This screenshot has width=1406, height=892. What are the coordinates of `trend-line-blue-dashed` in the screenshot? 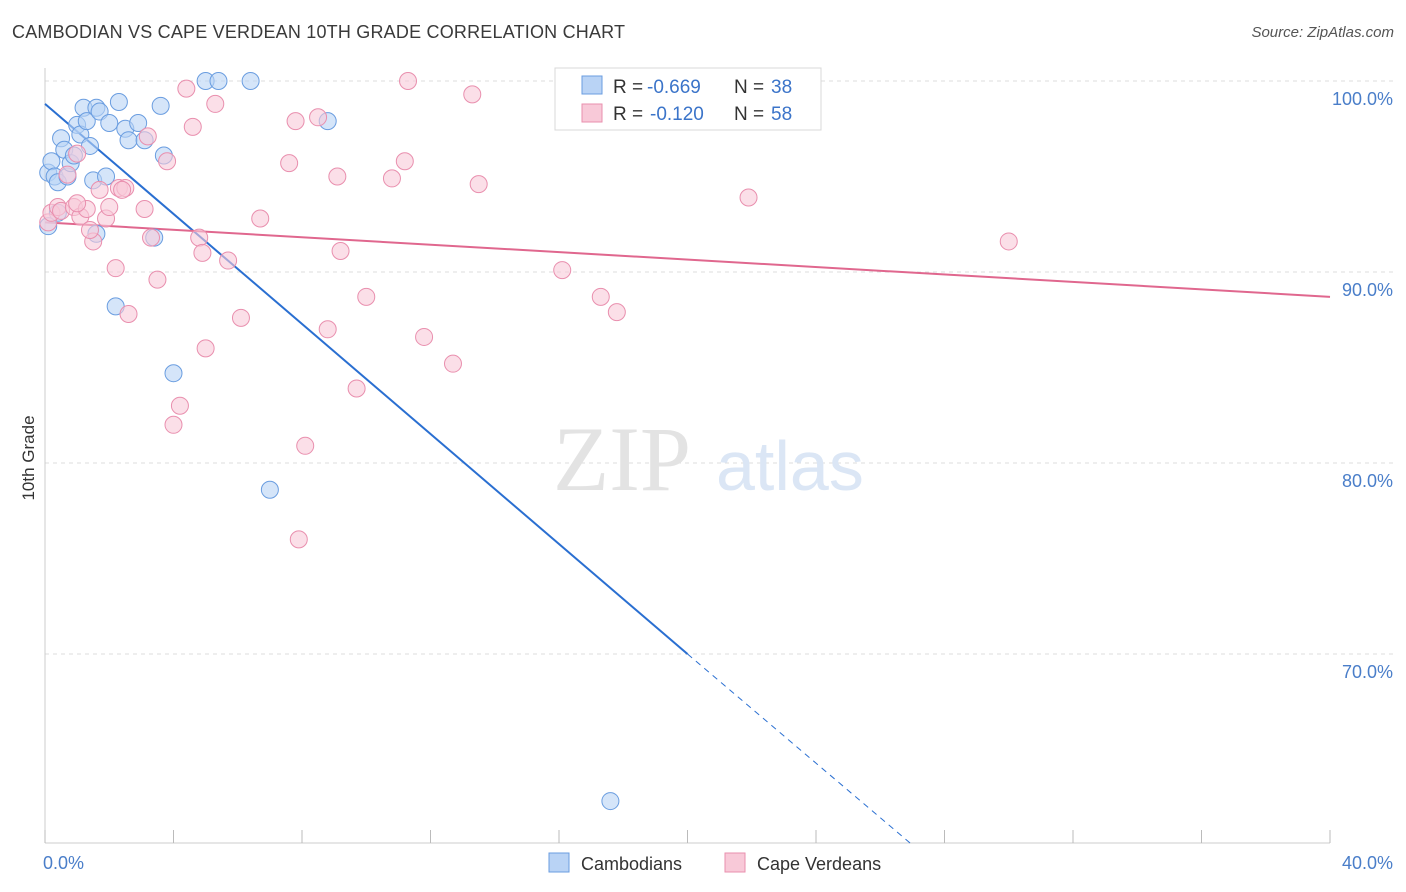 It's located at (800, 749).